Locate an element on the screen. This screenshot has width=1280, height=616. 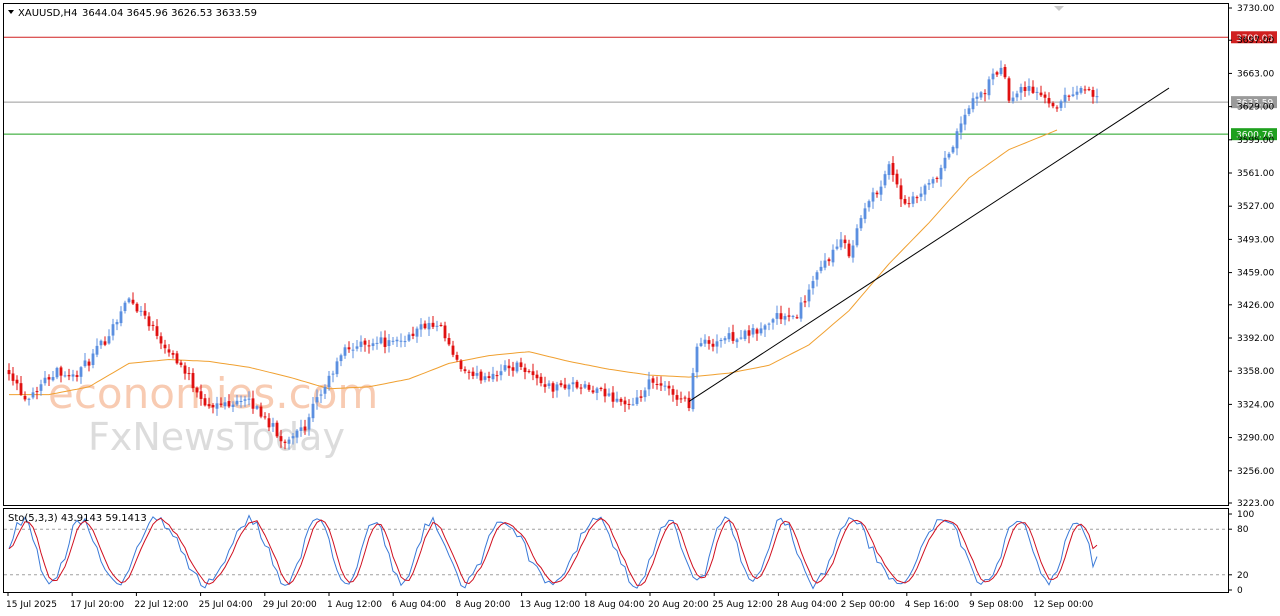
stochastic-panel-frame is located at coordinates (616, 550).